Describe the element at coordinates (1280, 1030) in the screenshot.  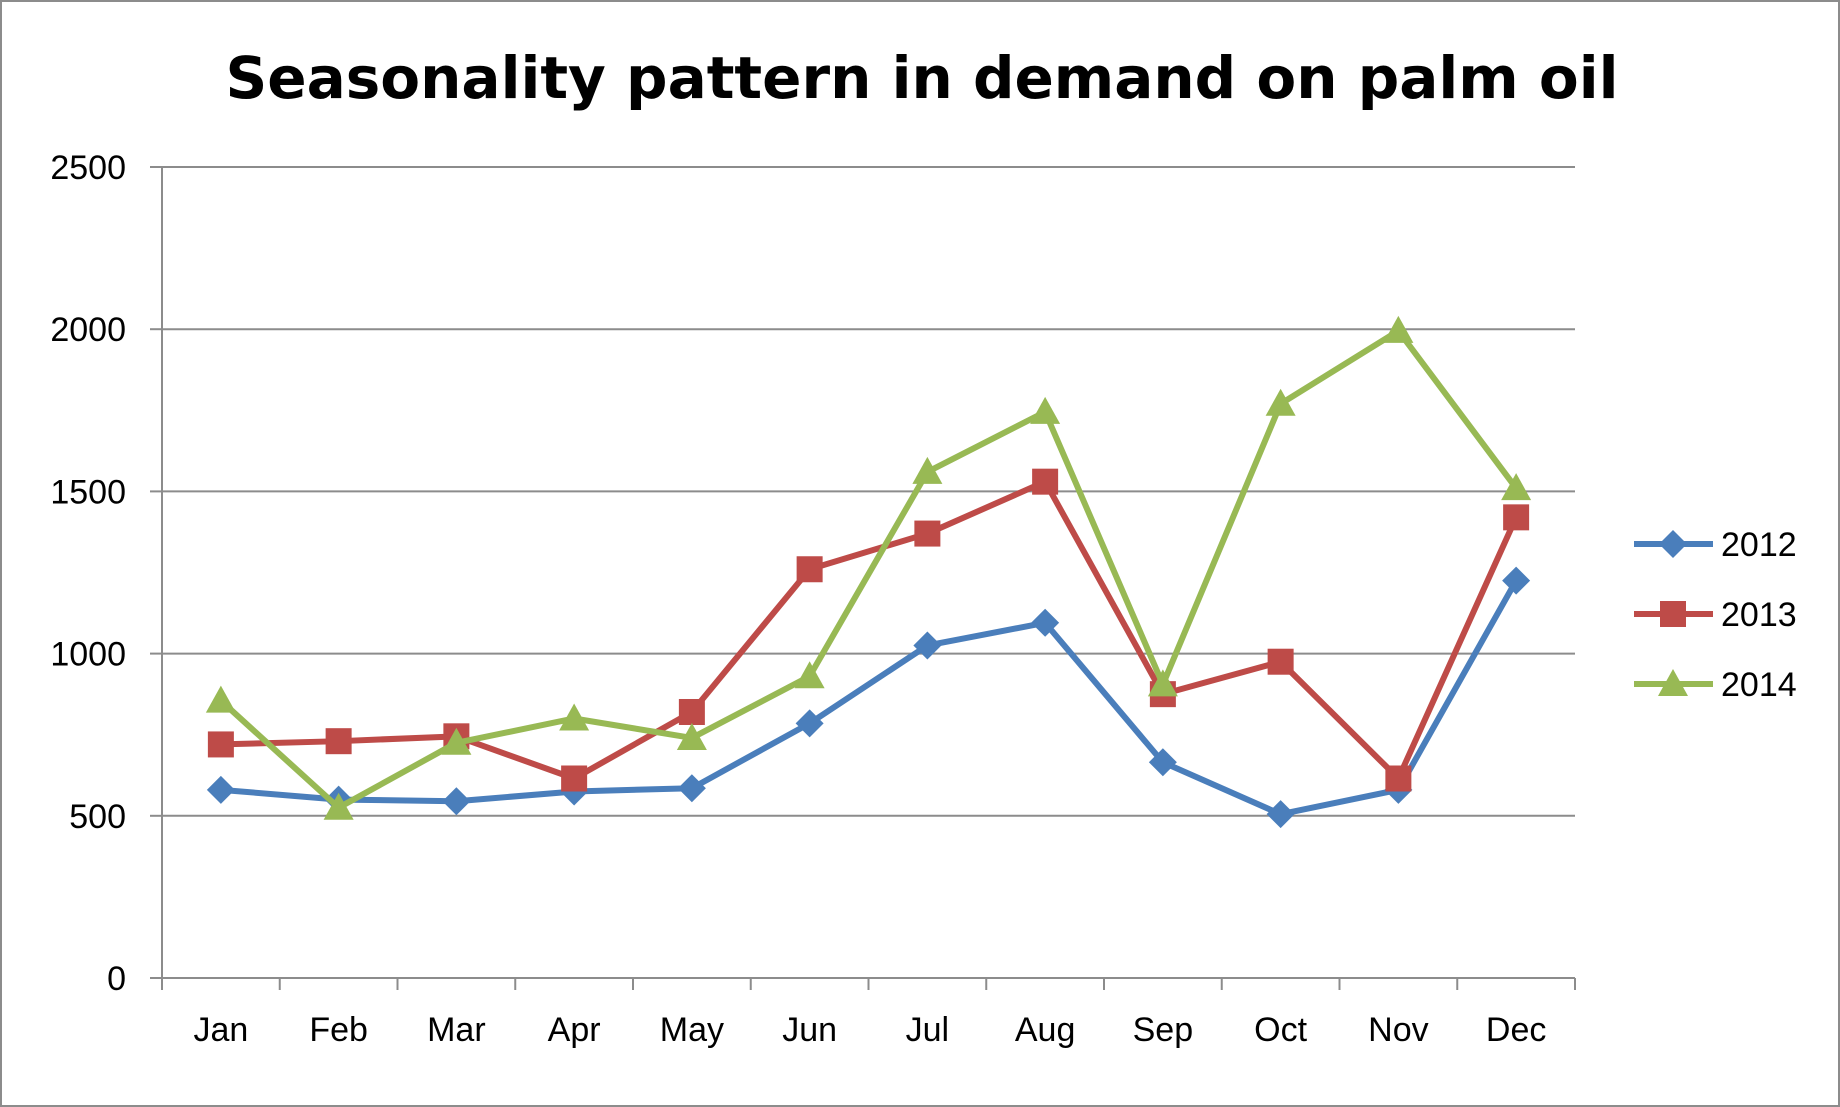
I see `x-tick-label: Oct` at that location.